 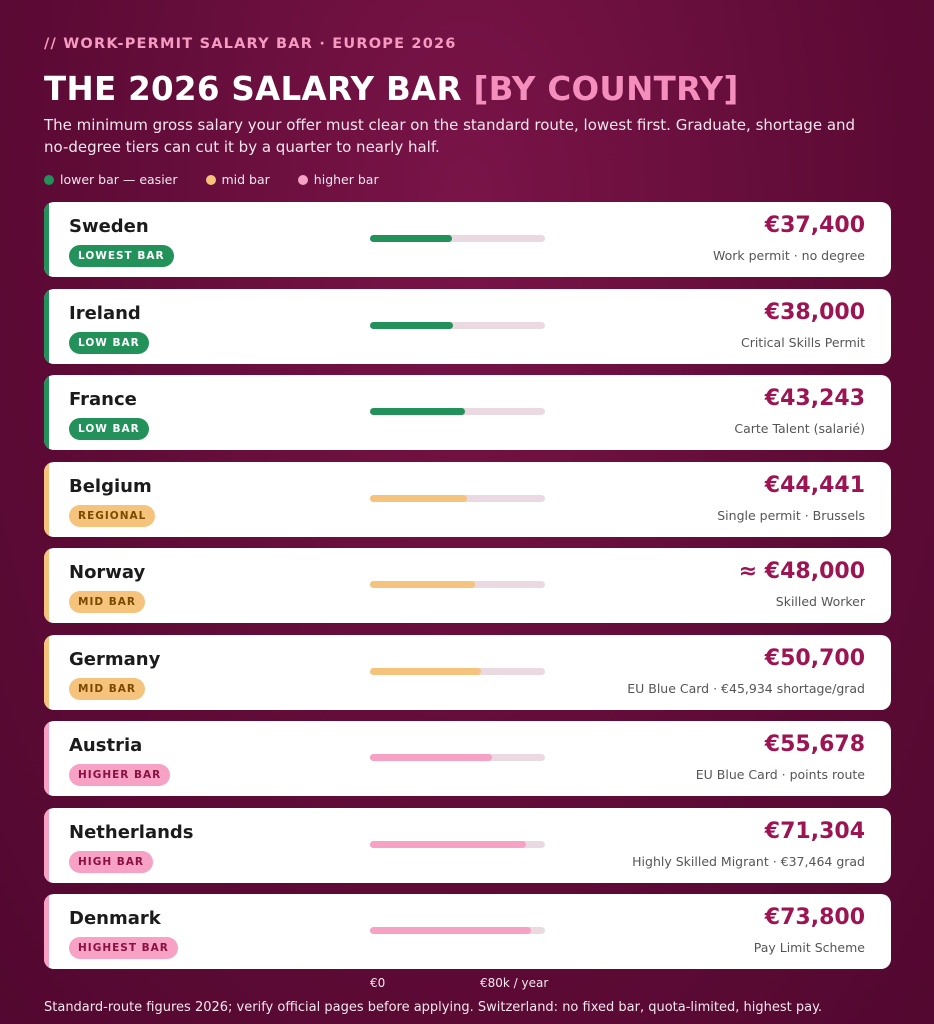 What do you see at coordinates (103, 399) in the screenshot?
I see `country-name: France` at bounding box center [103, 399].